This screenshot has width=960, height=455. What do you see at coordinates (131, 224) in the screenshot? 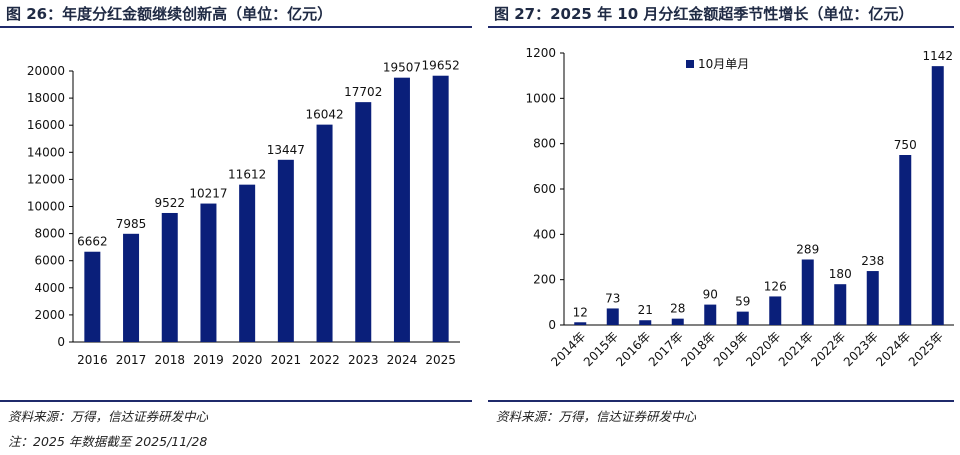
I see `data-label: 7985` at bounding box center [131, 224].